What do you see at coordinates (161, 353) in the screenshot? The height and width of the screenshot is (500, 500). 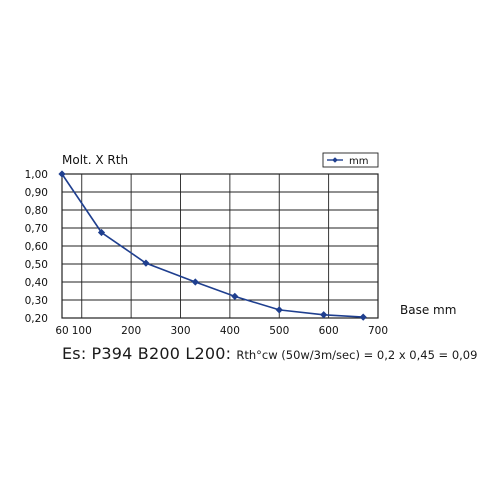 I see `example-dimensions: P394 B200 L200:` at bounding box center [161, 353].